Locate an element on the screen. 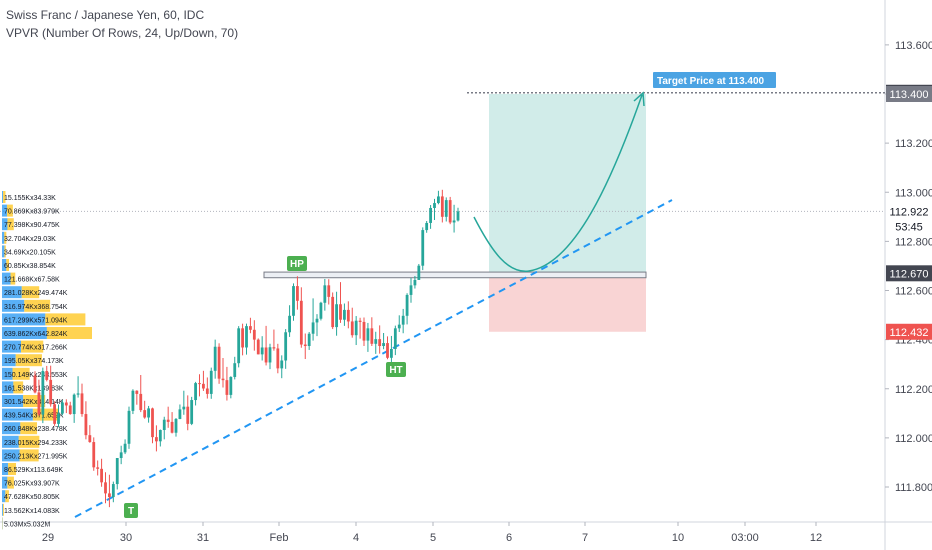  volume-profile-label: 121.668Kx67.58K is located at coordinates (32, 280).